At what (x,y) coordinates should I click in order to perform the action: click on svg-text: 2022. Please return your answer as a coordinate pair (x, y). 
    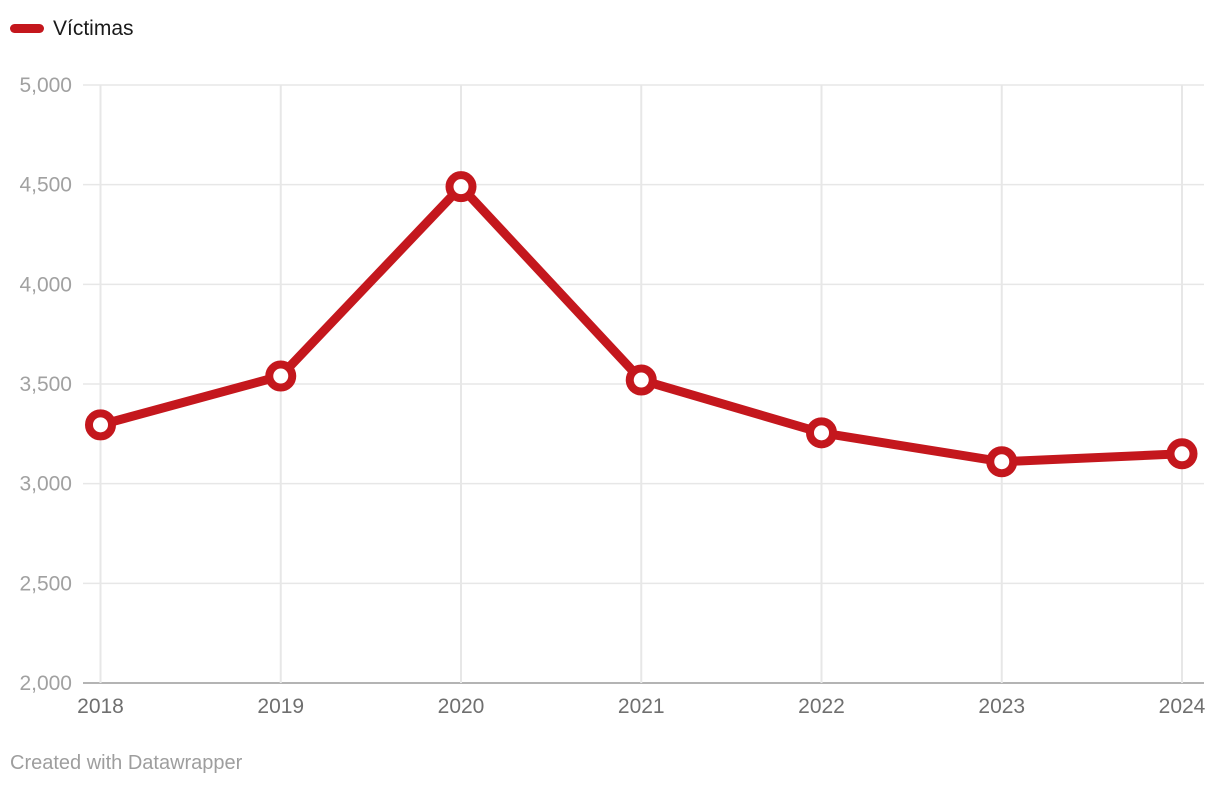
    Looking at the image, I should click on (821, 706).